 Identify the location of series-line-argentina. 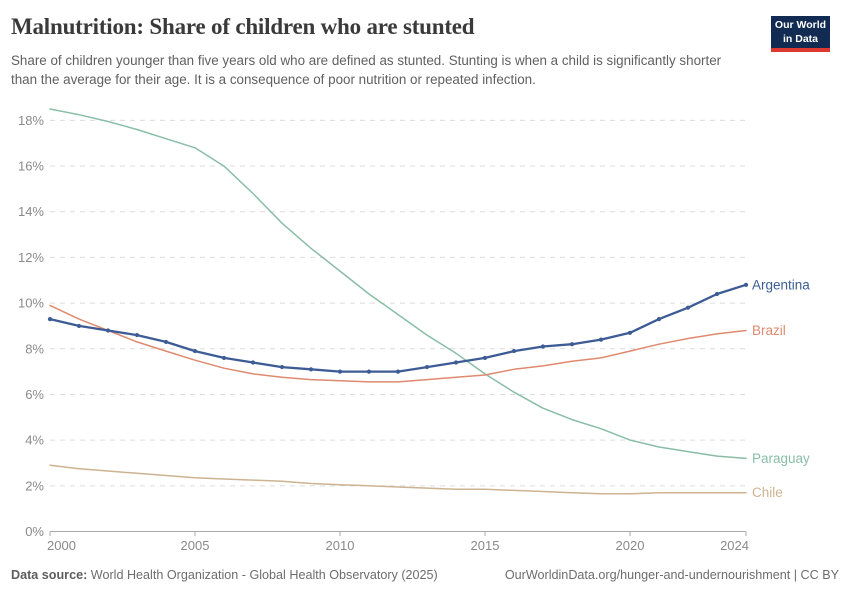
(398, 328).